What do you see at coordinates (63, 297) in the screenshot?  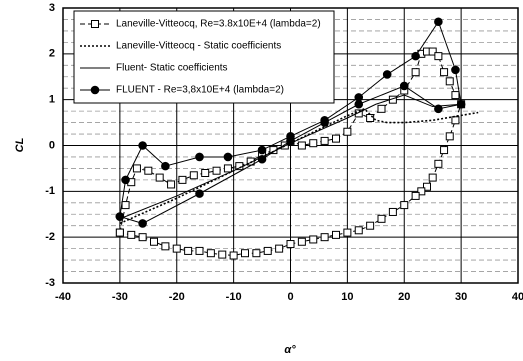 I see `x-tick-label: -40` at bounding box center [63, 297].